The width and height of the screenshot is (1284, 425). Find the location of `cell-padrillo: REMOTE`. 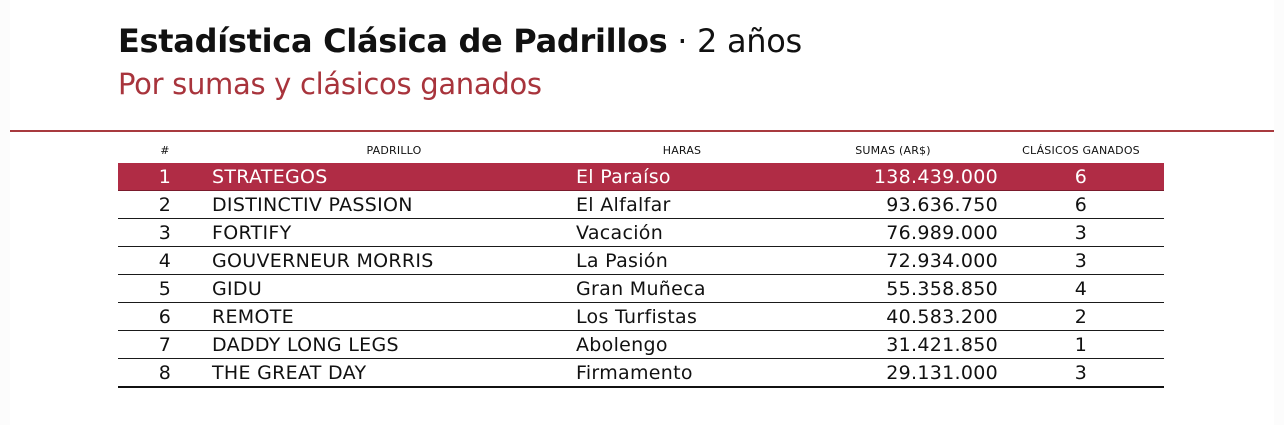

cell-padrillo: REMOTE is located at coordinates (394, 316).